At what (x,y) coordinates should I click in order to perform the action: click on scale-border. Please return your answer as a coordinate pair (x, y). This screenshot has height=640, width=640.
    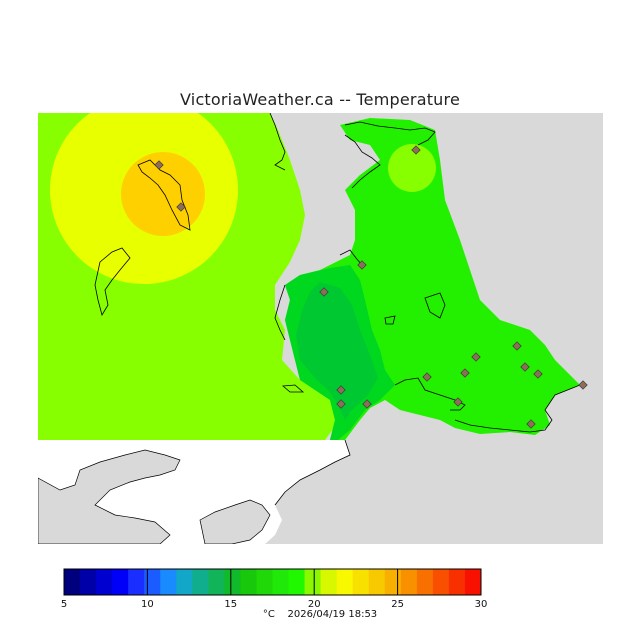
    Looking at the image, I should click on (272, 582).